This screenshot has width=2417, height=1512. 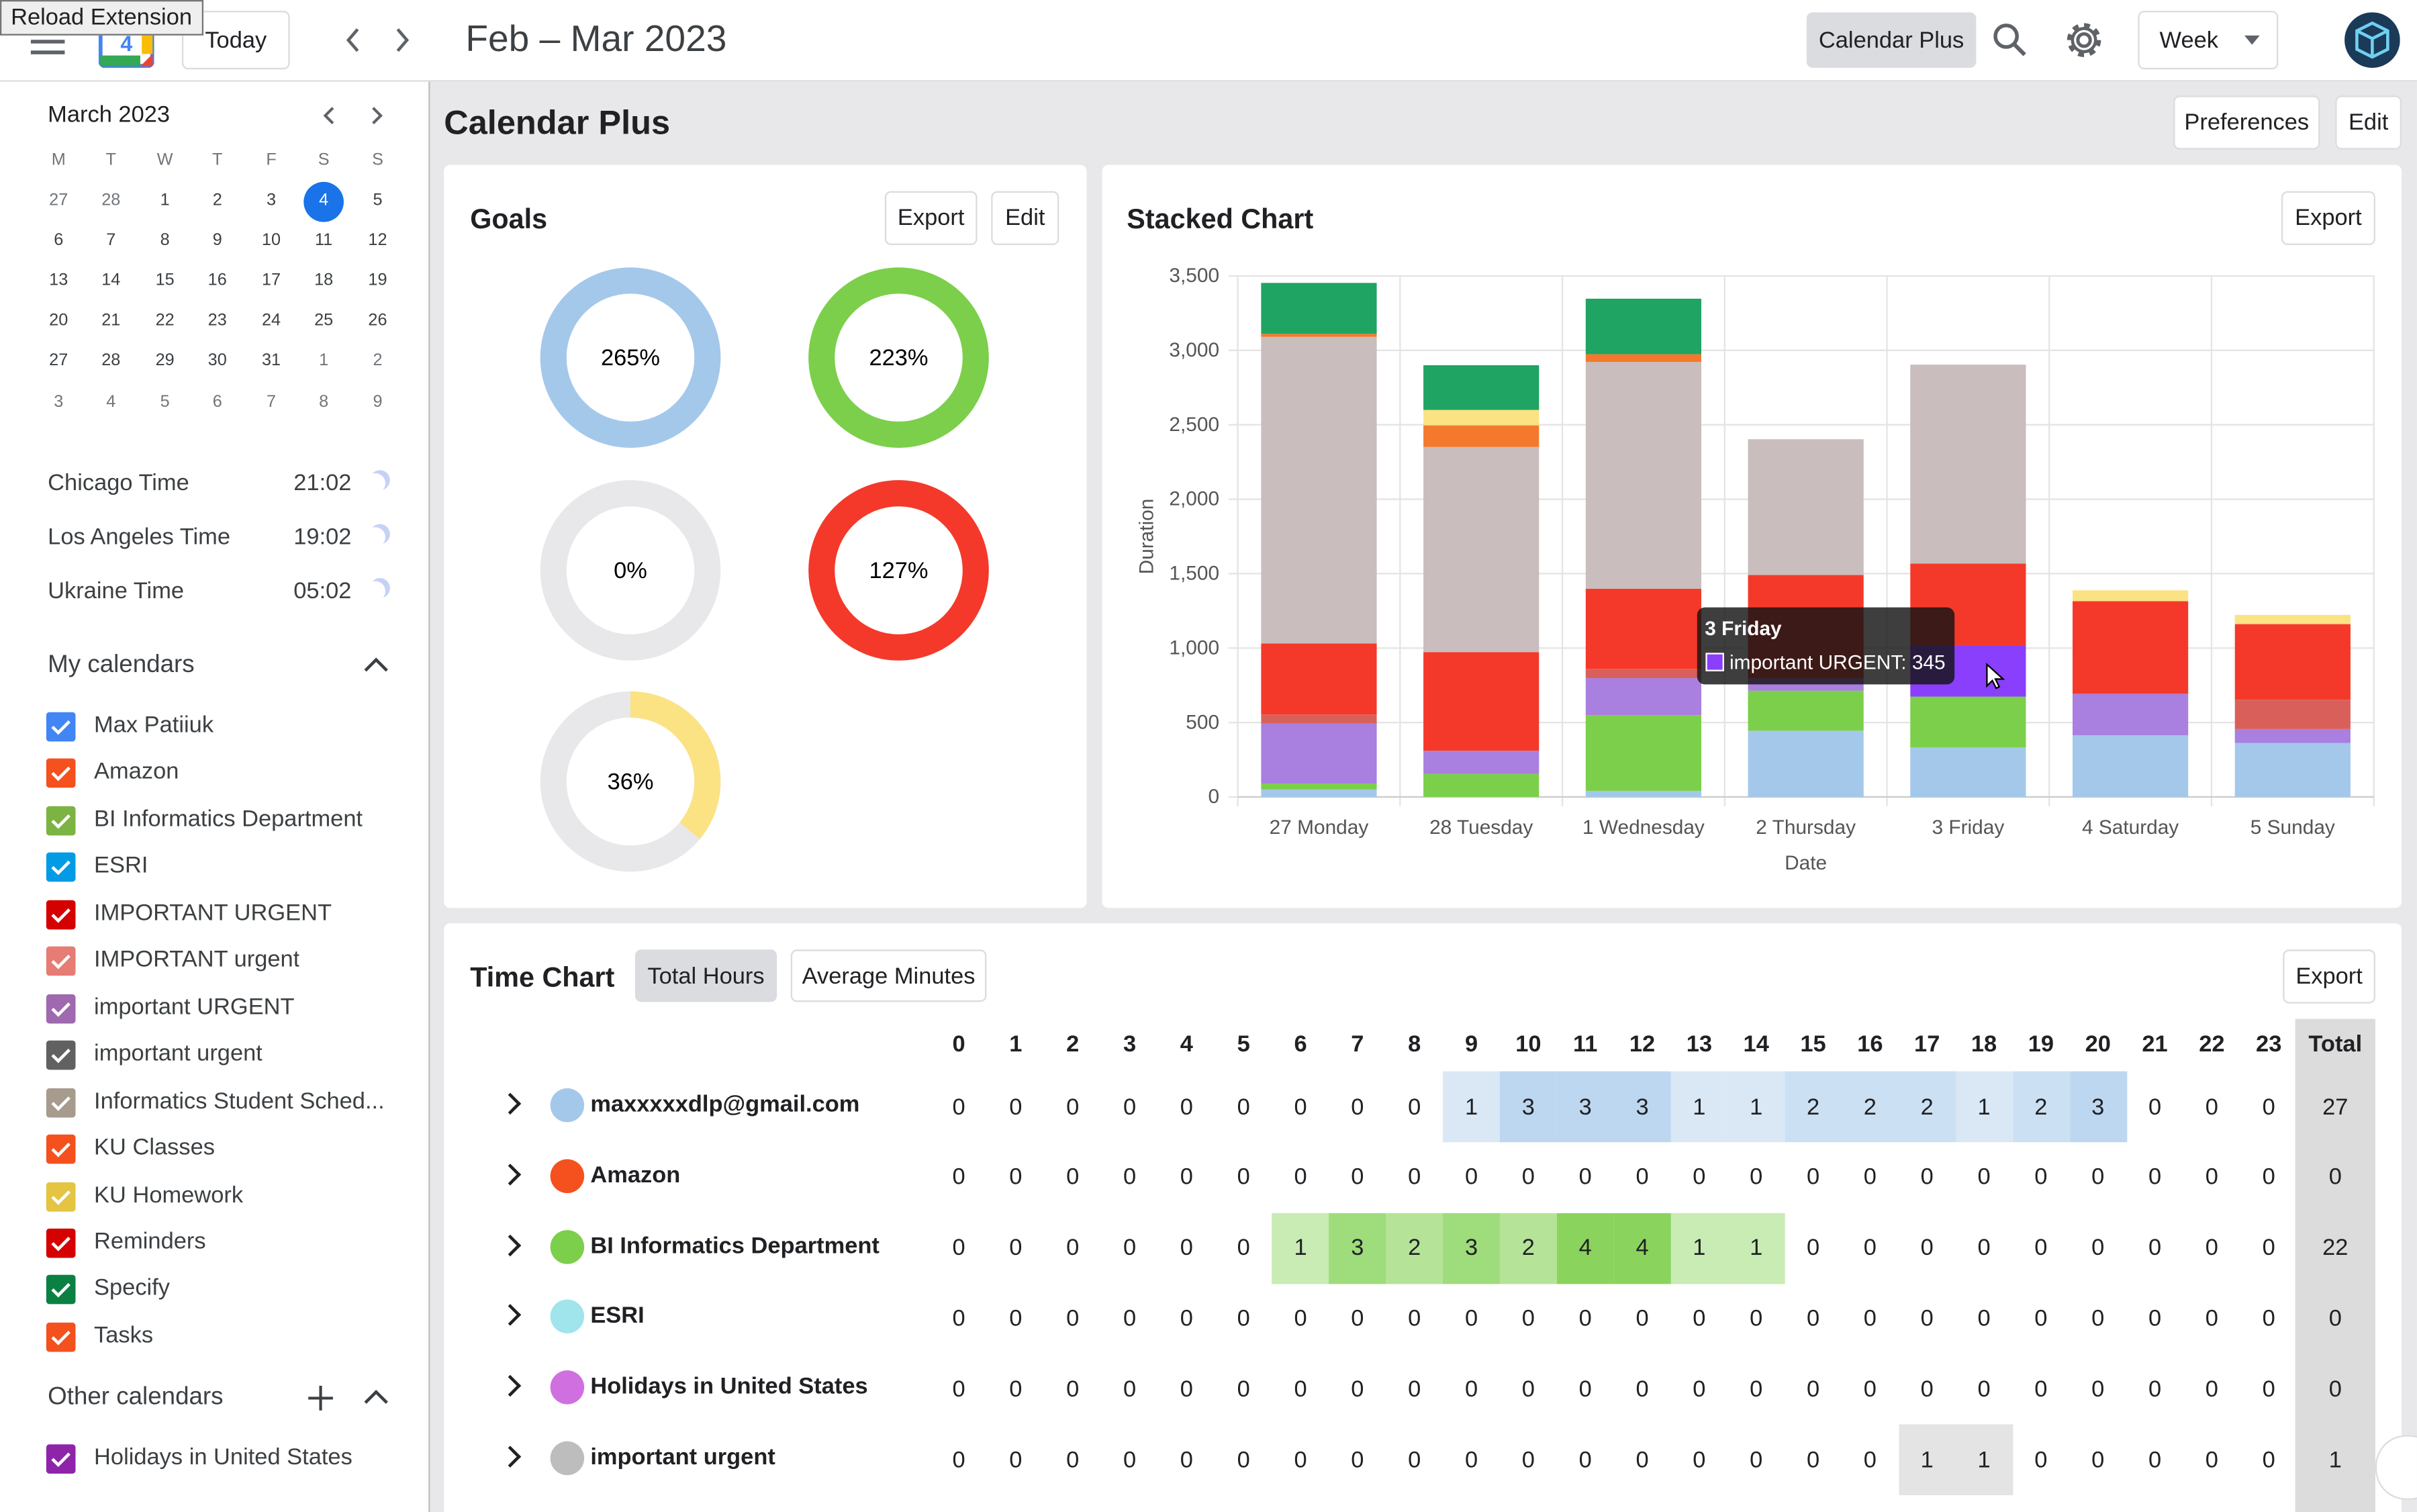 What do you see at coordinates (165, 361) in the screenshot?
I see `day: 29` at bounding box center [165, 361].